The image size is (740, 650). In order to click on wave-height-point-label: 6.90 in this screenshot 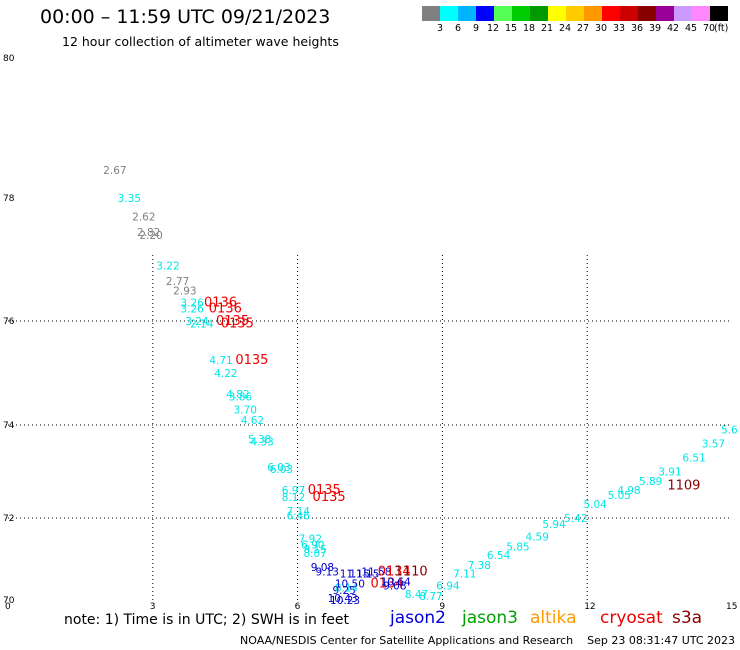, I will do `click(312, 546)`.